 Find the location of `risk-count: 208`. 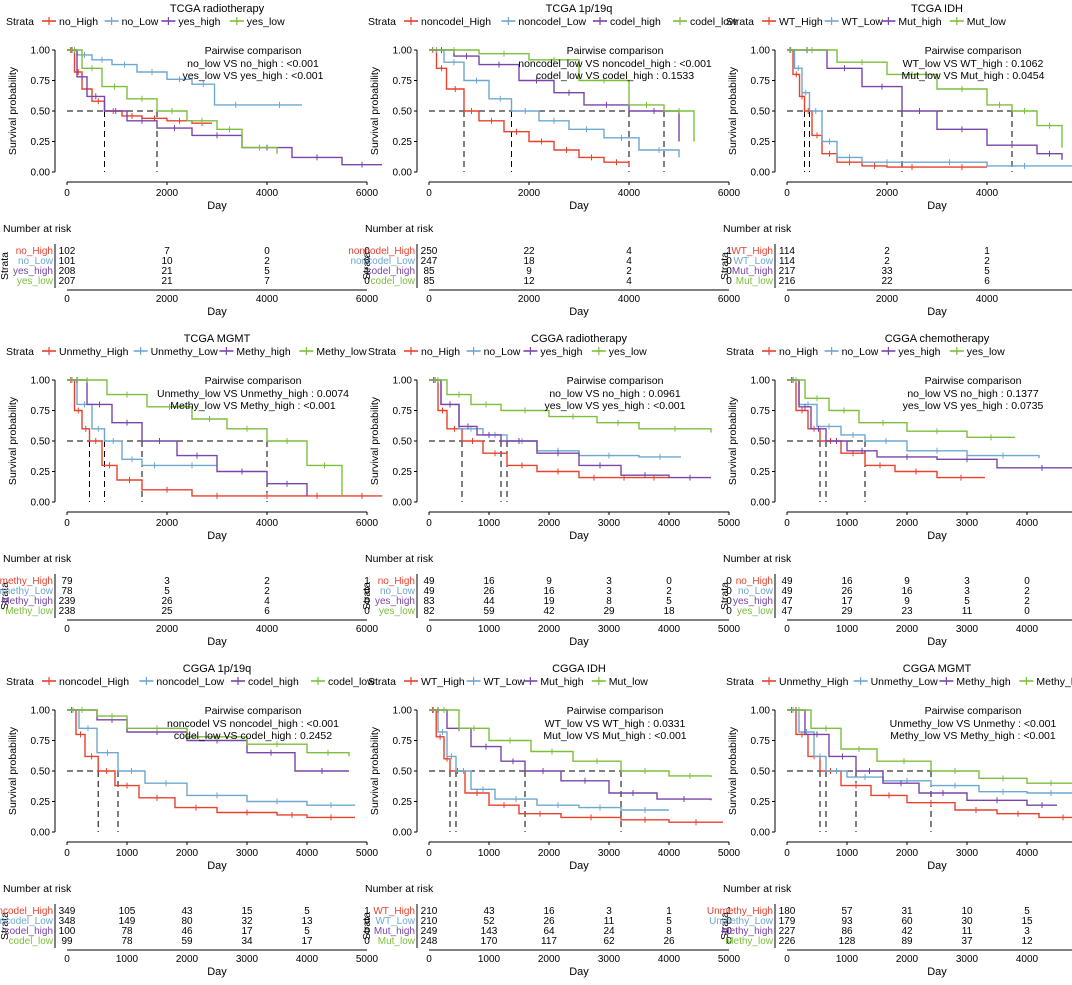

risk-count: 208 is located at coordinates (67, 271).